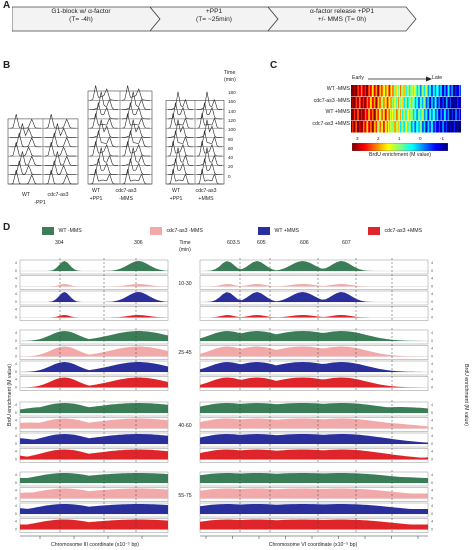  I want to click on b-cond-2b: -MMS, so click(126, 199).